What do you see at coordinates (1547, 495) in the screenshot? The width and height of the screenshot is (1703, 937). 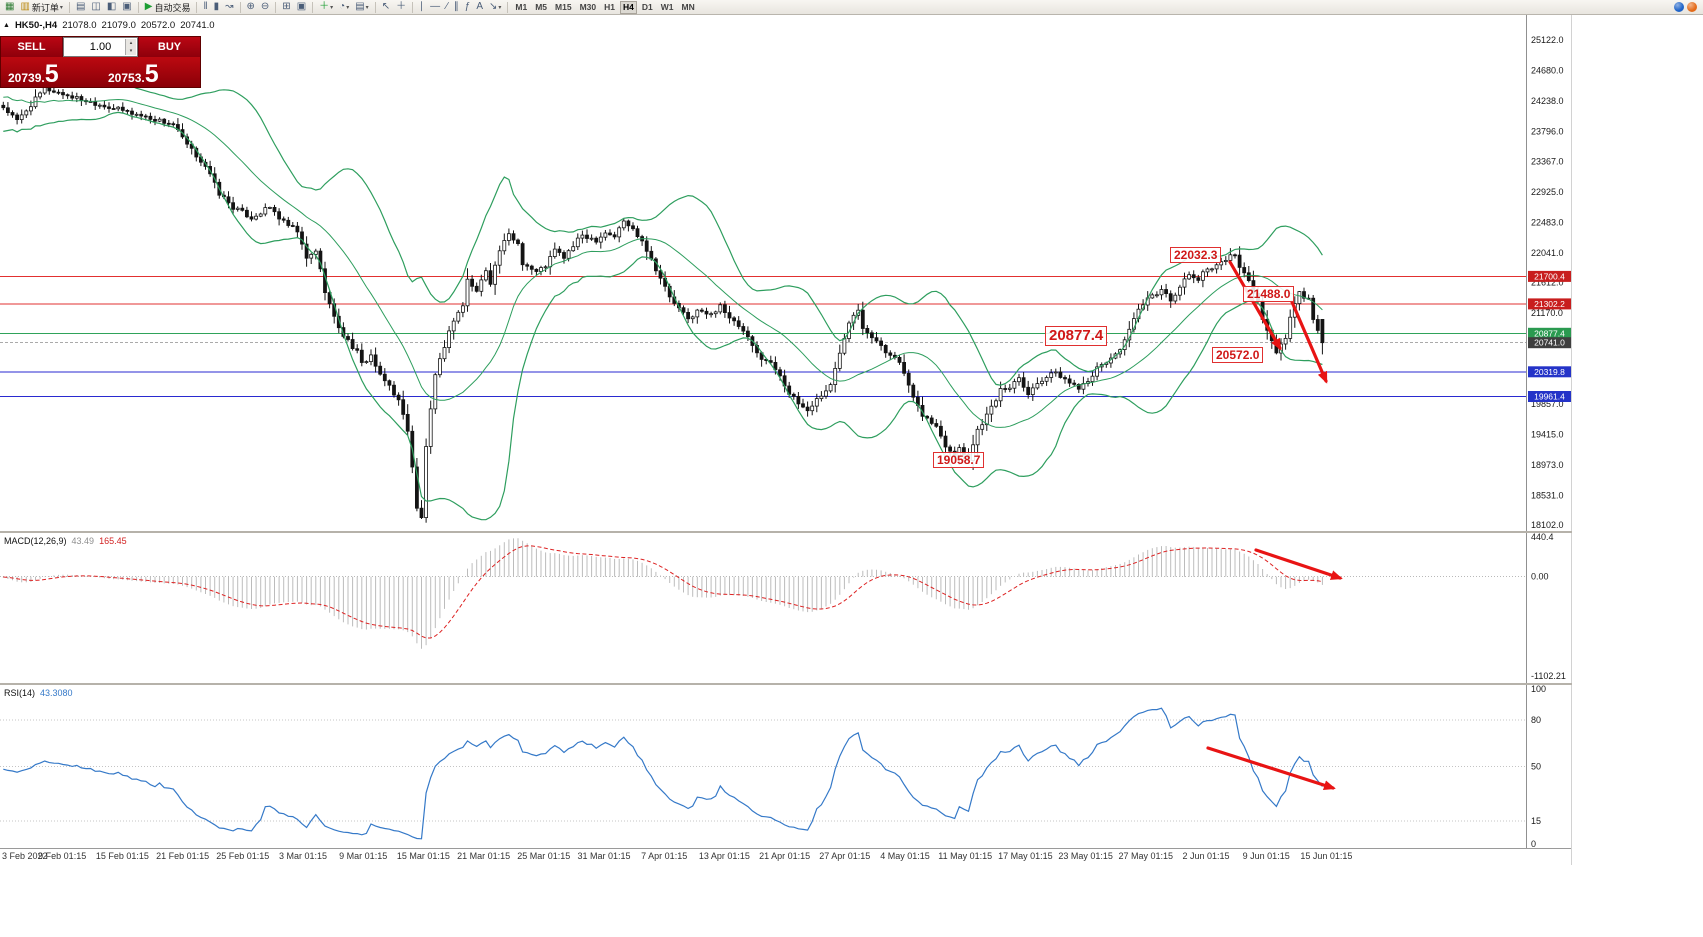 I see `price-tick-label: 18531.0` at bounding box center [1547, 495].